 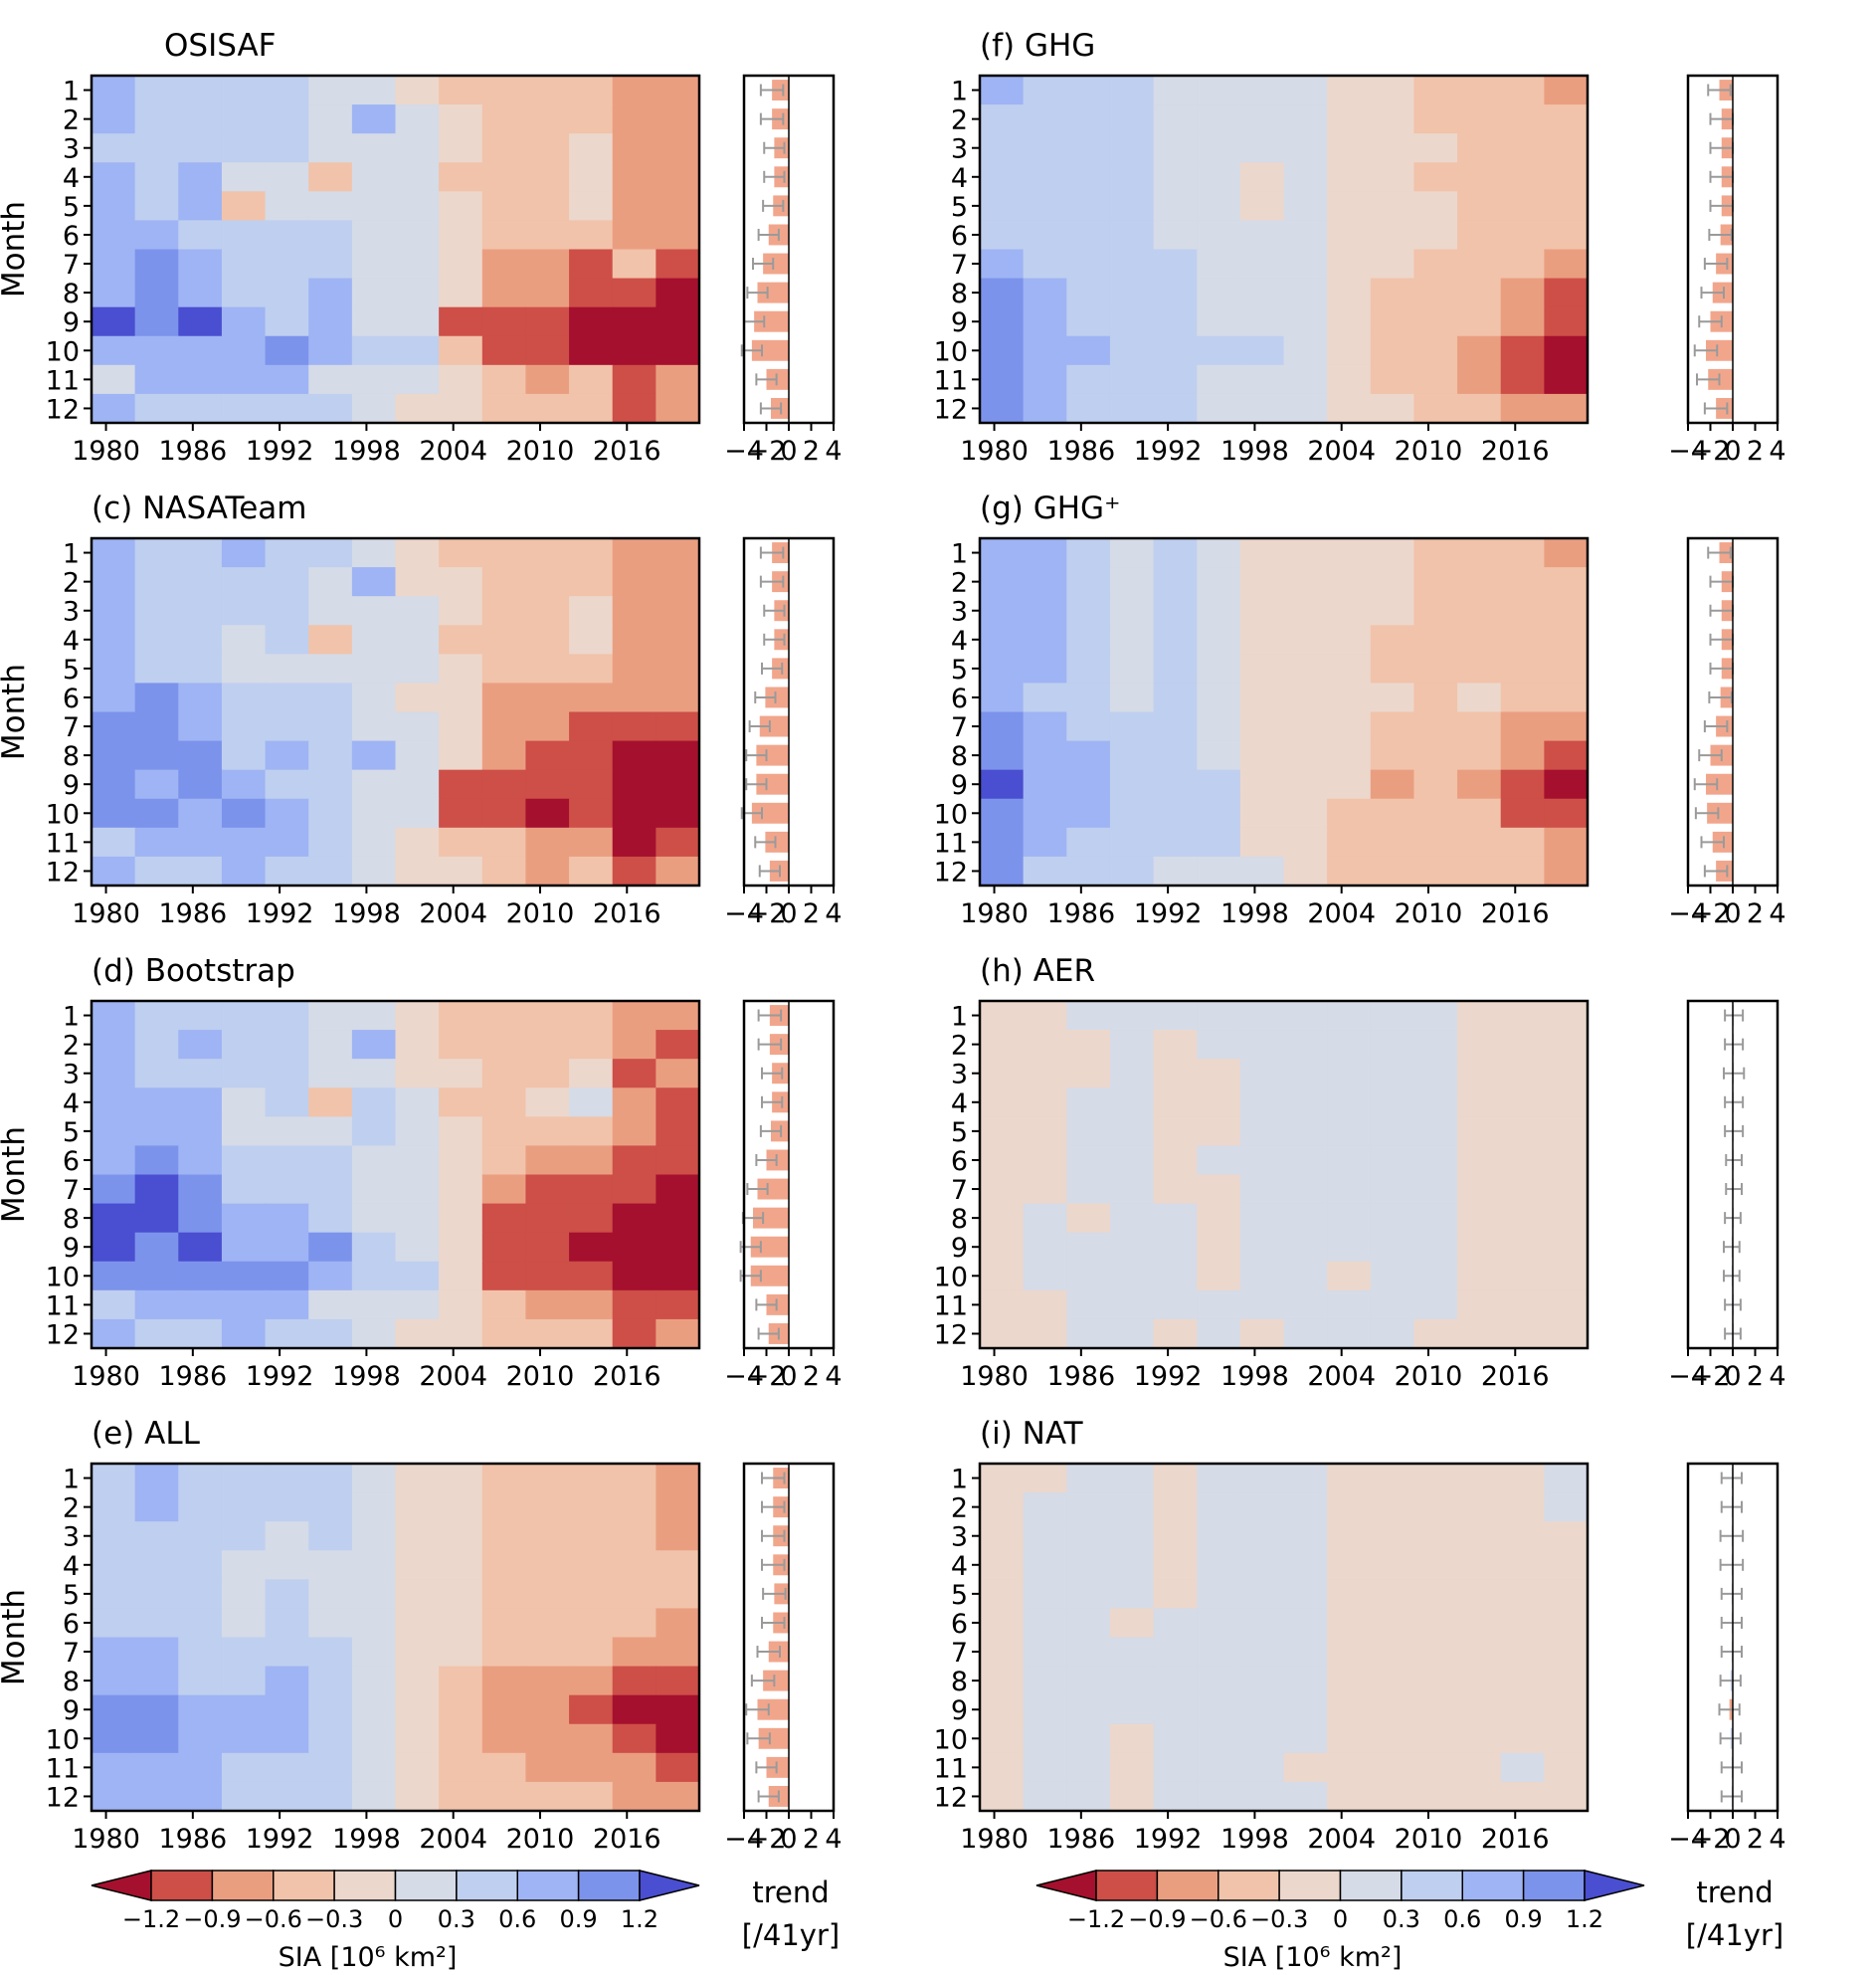 I want to click on month-tick-label: 11, so click(x=63, y=380).